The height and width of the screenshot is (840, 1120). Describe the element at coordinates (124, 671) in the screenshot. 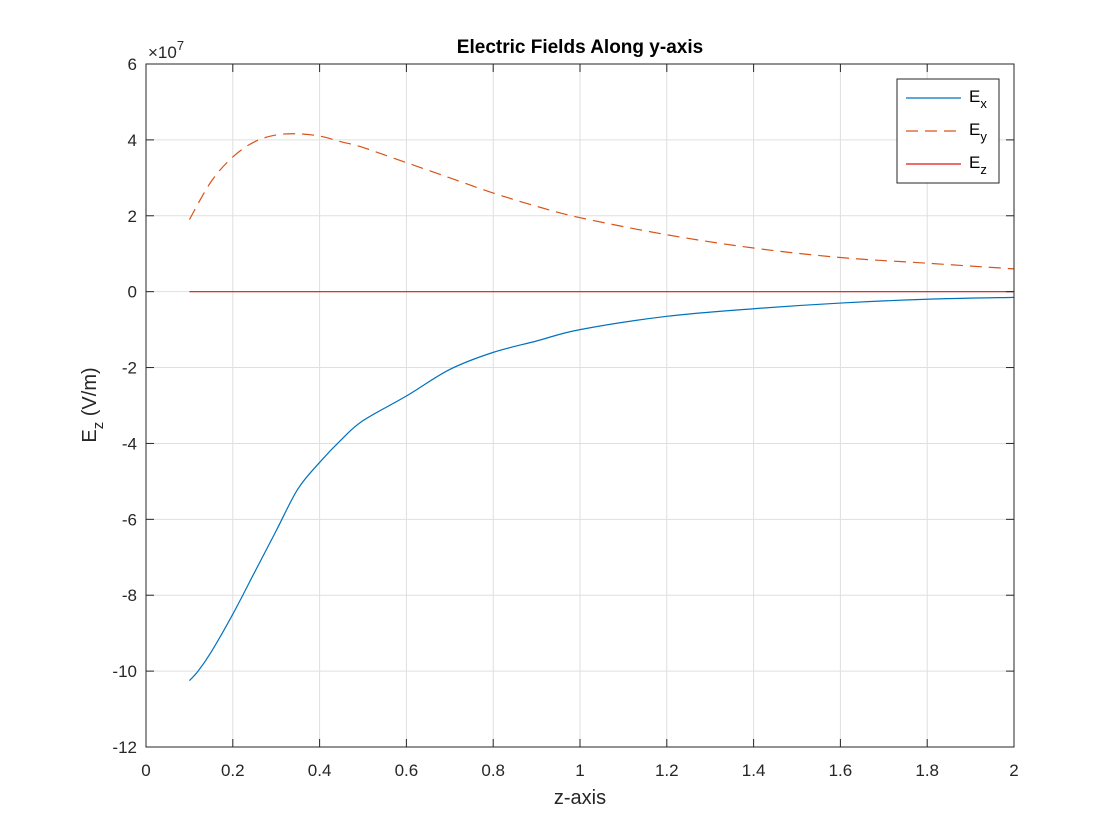

I see `y-tick-label: -10` at that location.